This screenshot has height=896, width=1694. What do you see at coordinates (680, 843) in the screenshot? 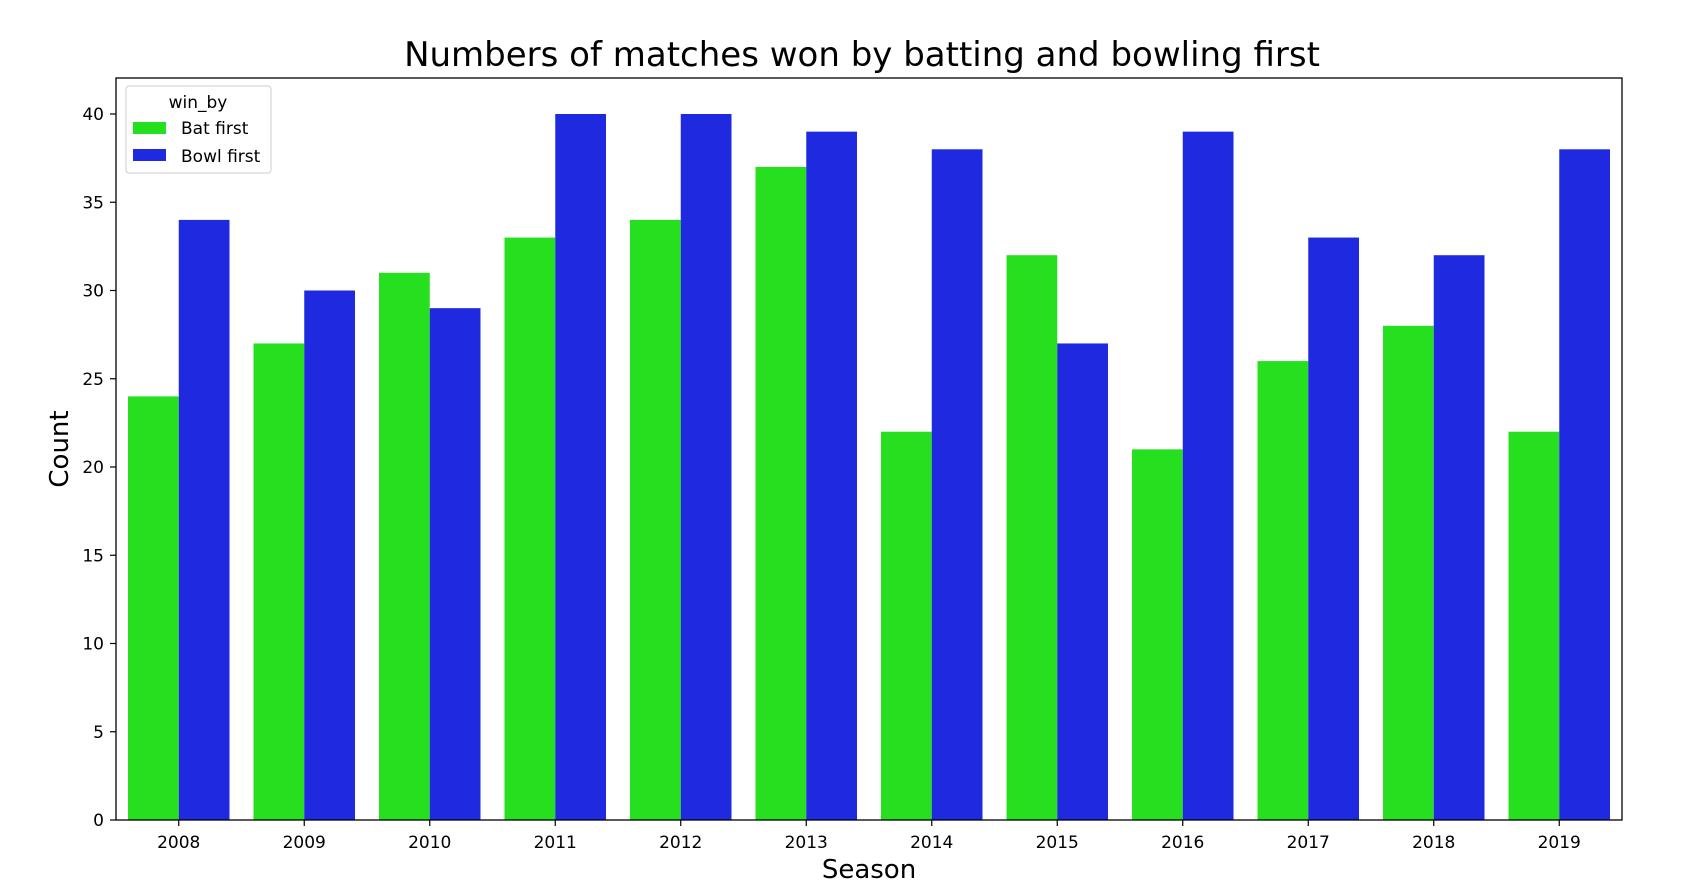
I see `x-tick-label: 2012` at bounding box center [680, 843].